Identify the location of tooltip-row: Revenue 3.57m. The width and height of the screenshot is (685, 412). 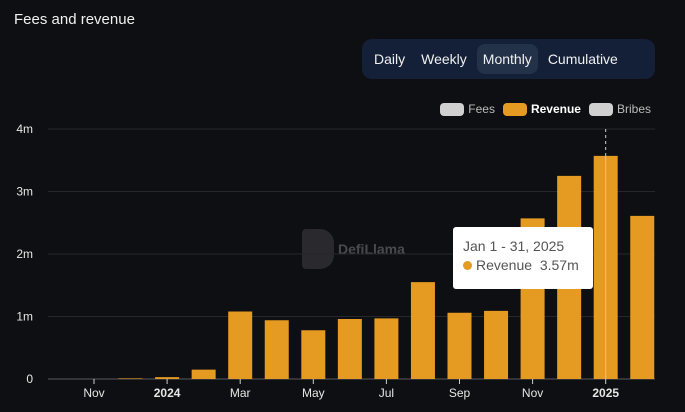
(523, 265).